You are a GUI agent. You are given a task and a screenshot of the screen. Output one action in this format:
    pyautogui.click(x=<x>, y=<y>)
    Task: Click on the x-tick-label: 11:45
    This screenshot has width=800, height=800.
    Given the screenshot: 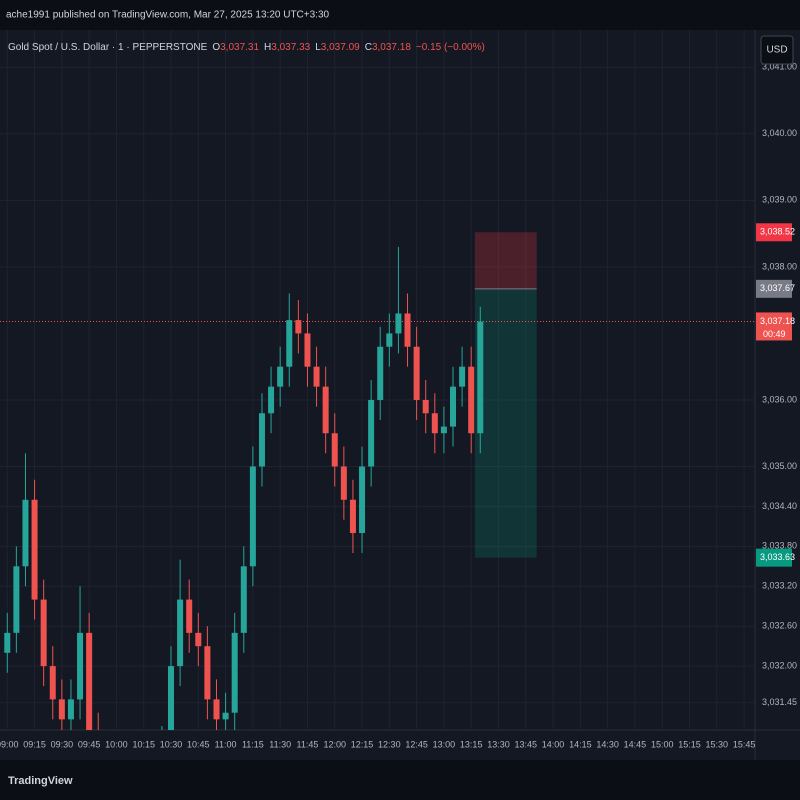 What is the action you would take?
    pyautogui.click(x=308, y=744)
    